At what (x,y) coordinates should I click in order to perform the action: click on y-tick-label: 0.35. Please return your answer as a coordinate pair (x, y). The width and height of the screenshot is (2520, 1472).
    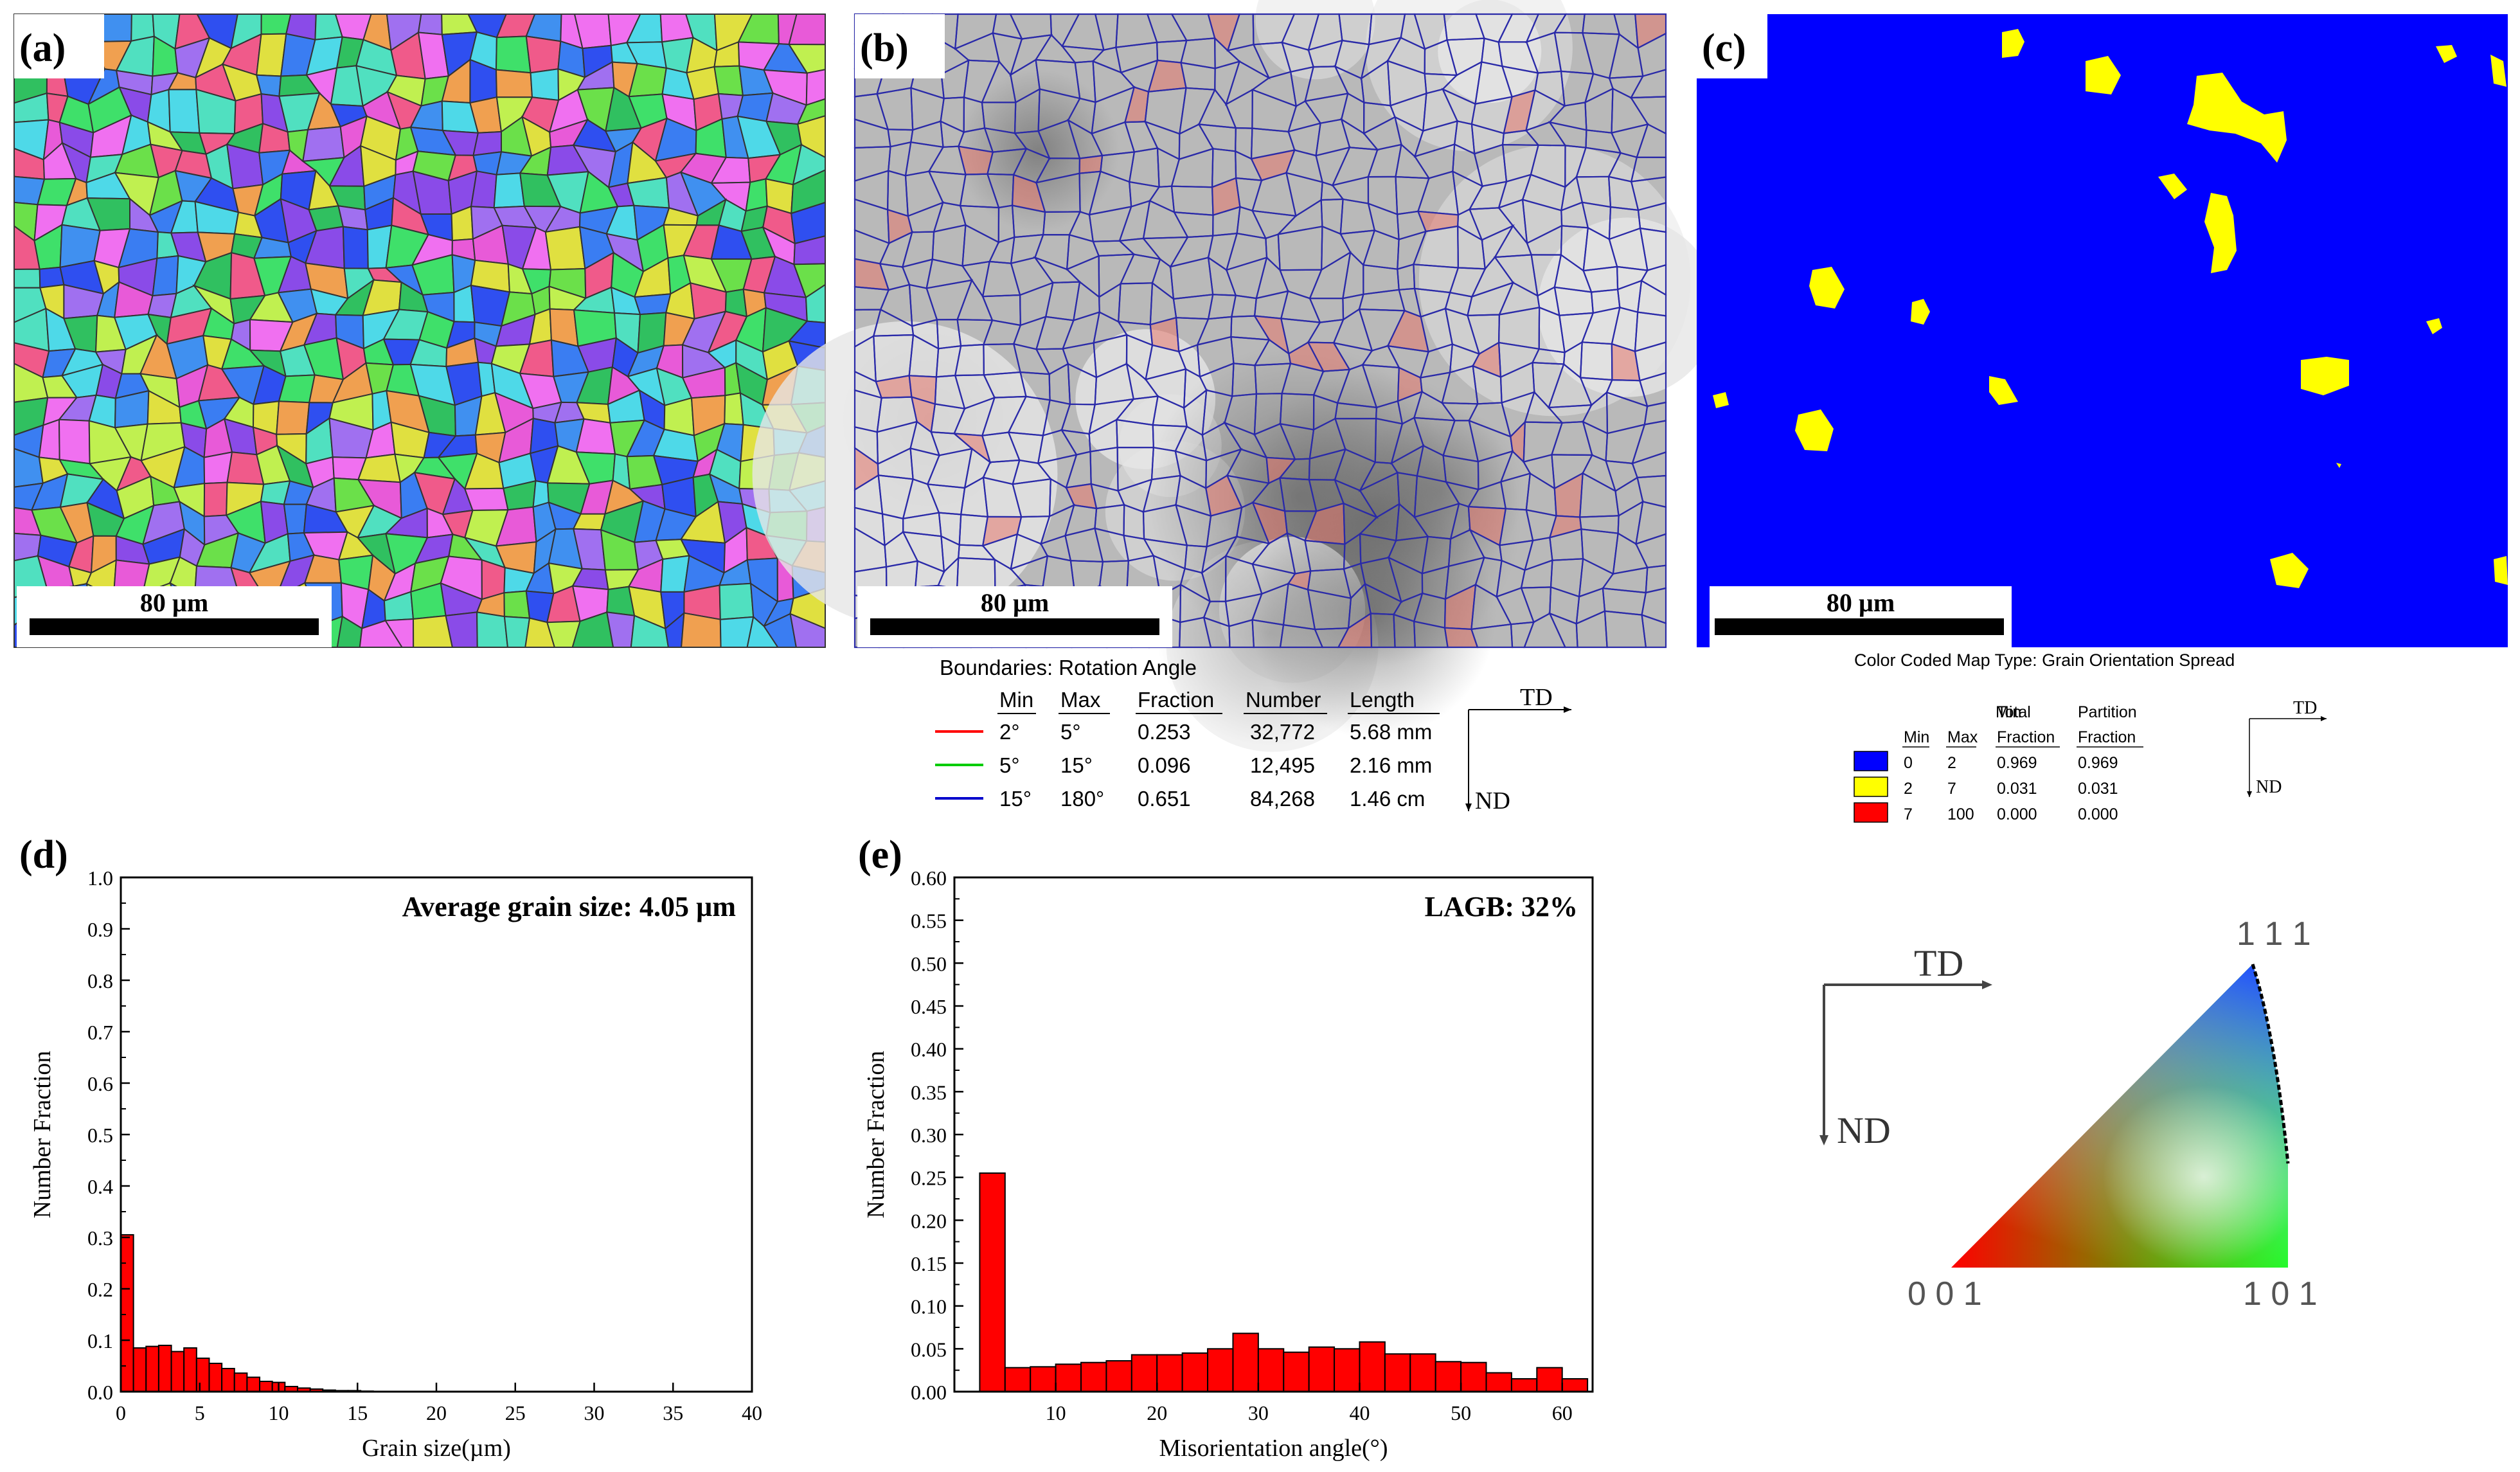
    Looking at the image, I should click on (929, 1092).